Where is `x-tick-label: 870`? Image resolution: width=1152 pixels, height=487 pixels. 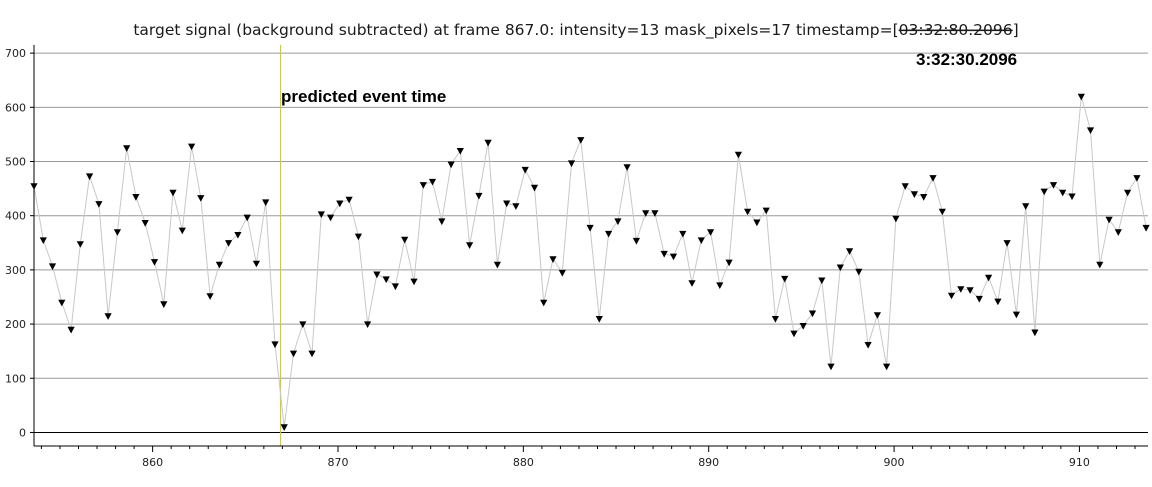
x-tick-label: 870 is located at coordinates (337, 462).